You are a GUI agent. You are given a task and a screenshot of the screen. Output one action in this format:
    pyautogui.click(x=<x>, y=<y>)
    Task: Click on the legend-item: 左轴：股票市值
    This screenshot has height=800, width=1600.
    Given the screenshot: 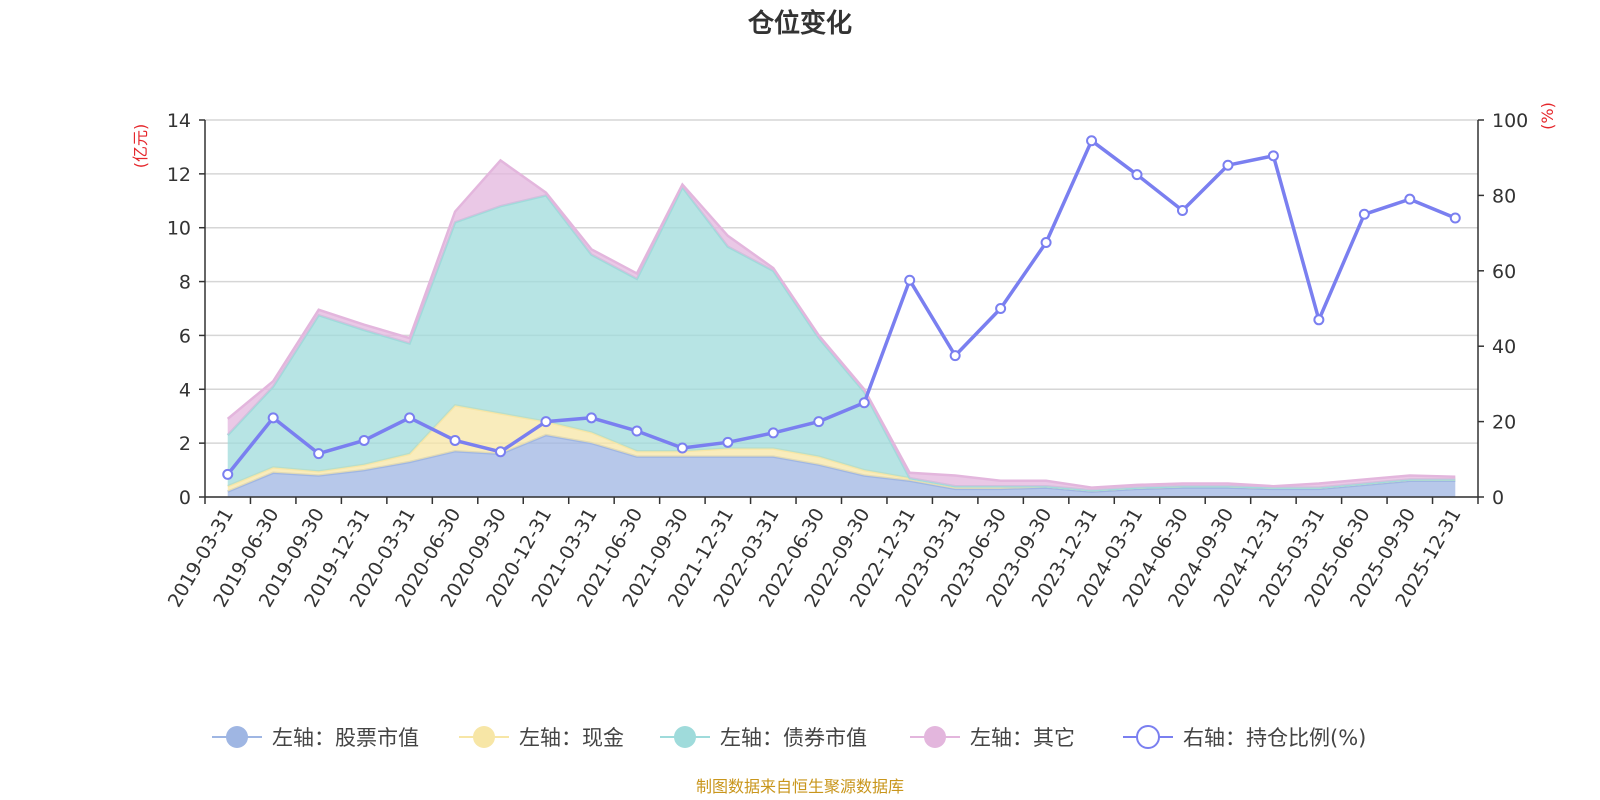 What is the action you would take?
    pyautogui.click(x=315, y=738)
    